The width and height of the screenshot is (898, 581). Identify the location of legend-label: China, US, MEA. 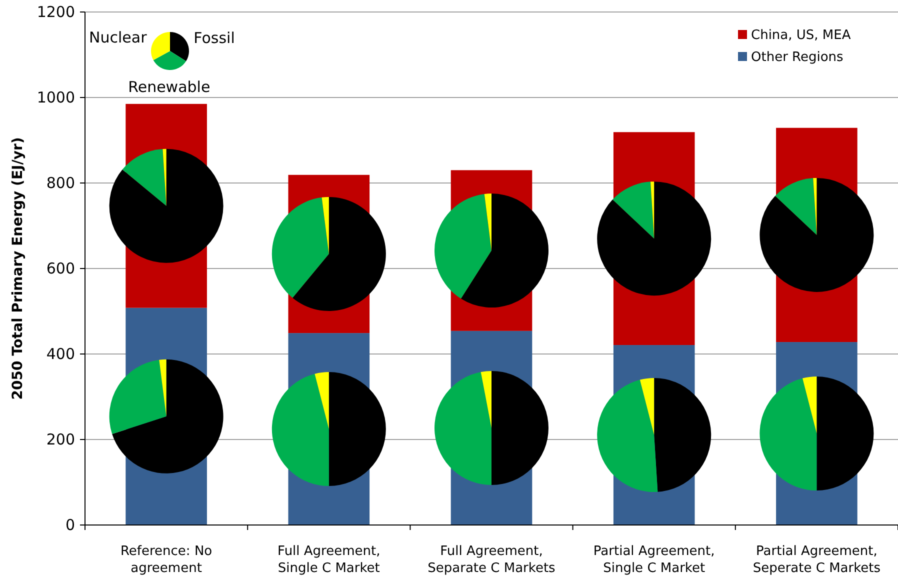
(801, 35).